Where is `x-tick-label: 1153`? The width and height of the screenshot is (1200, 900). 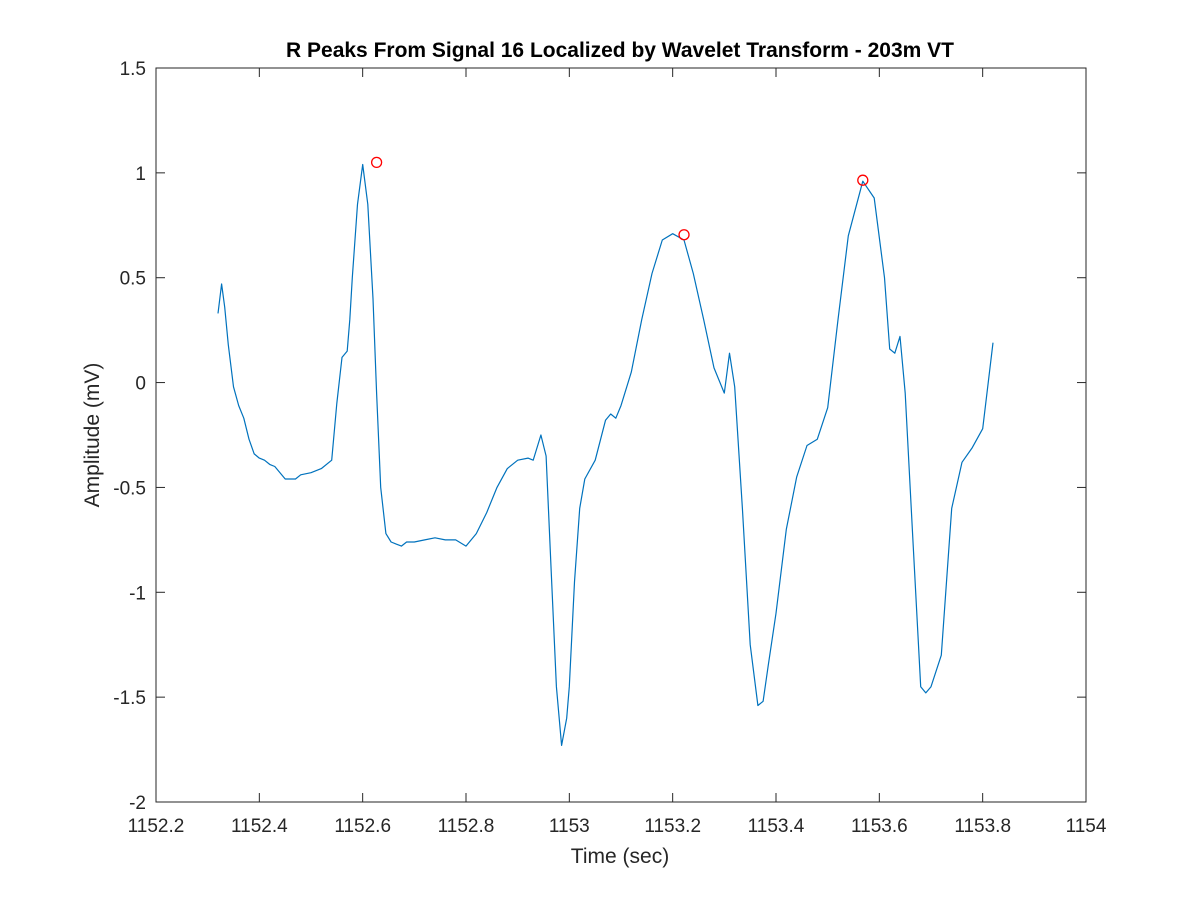 x-tick-label: 1153 is located at coordinates (569, 826).